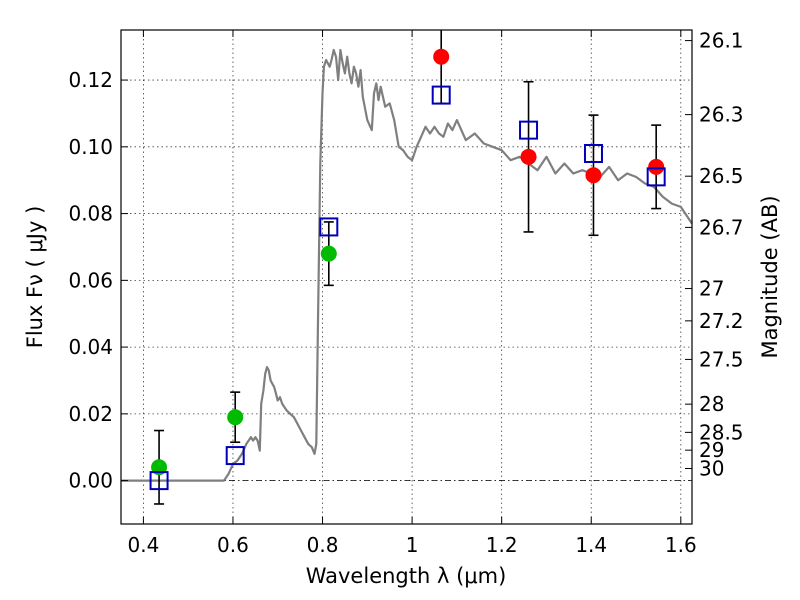 This screenshot has height=600, width=800. What do you see at coordinates (323, 545) in the screenshot?
I see `x-tick-label: 0.8` at bounding box center [323, 545].